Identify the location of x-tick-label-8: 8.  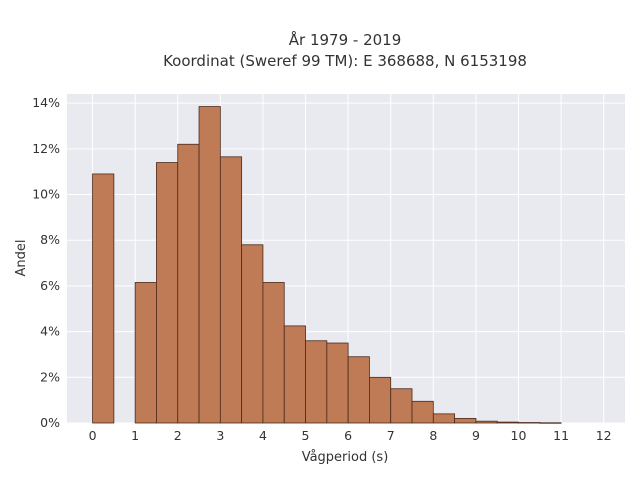
(433, 435).